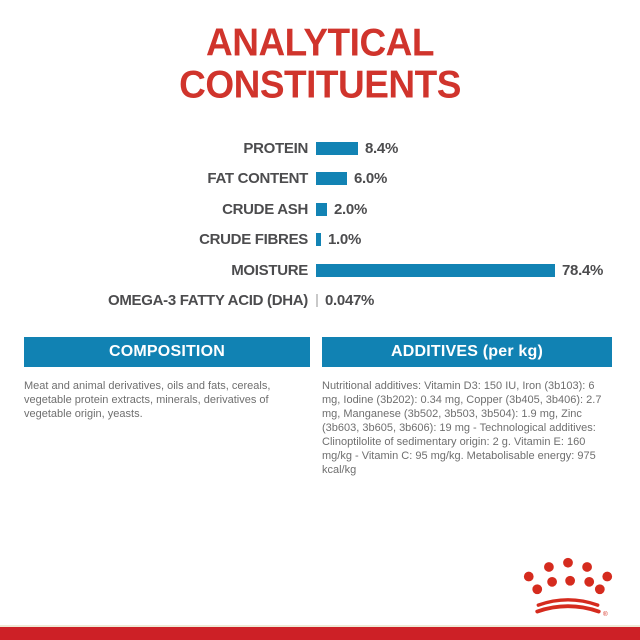  What do you see at coordinates (320, 633) in the screenshot?
I see `bottom-red-strip` at bounding box center [320, 633].